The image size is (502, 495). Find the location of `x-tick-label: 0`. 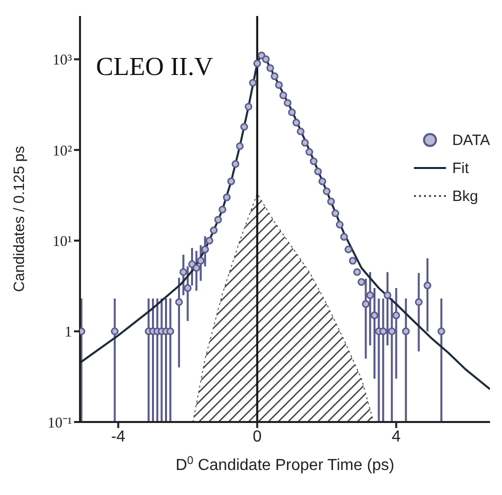

x-tick-label: 0 is located at coordinates (257, 437).